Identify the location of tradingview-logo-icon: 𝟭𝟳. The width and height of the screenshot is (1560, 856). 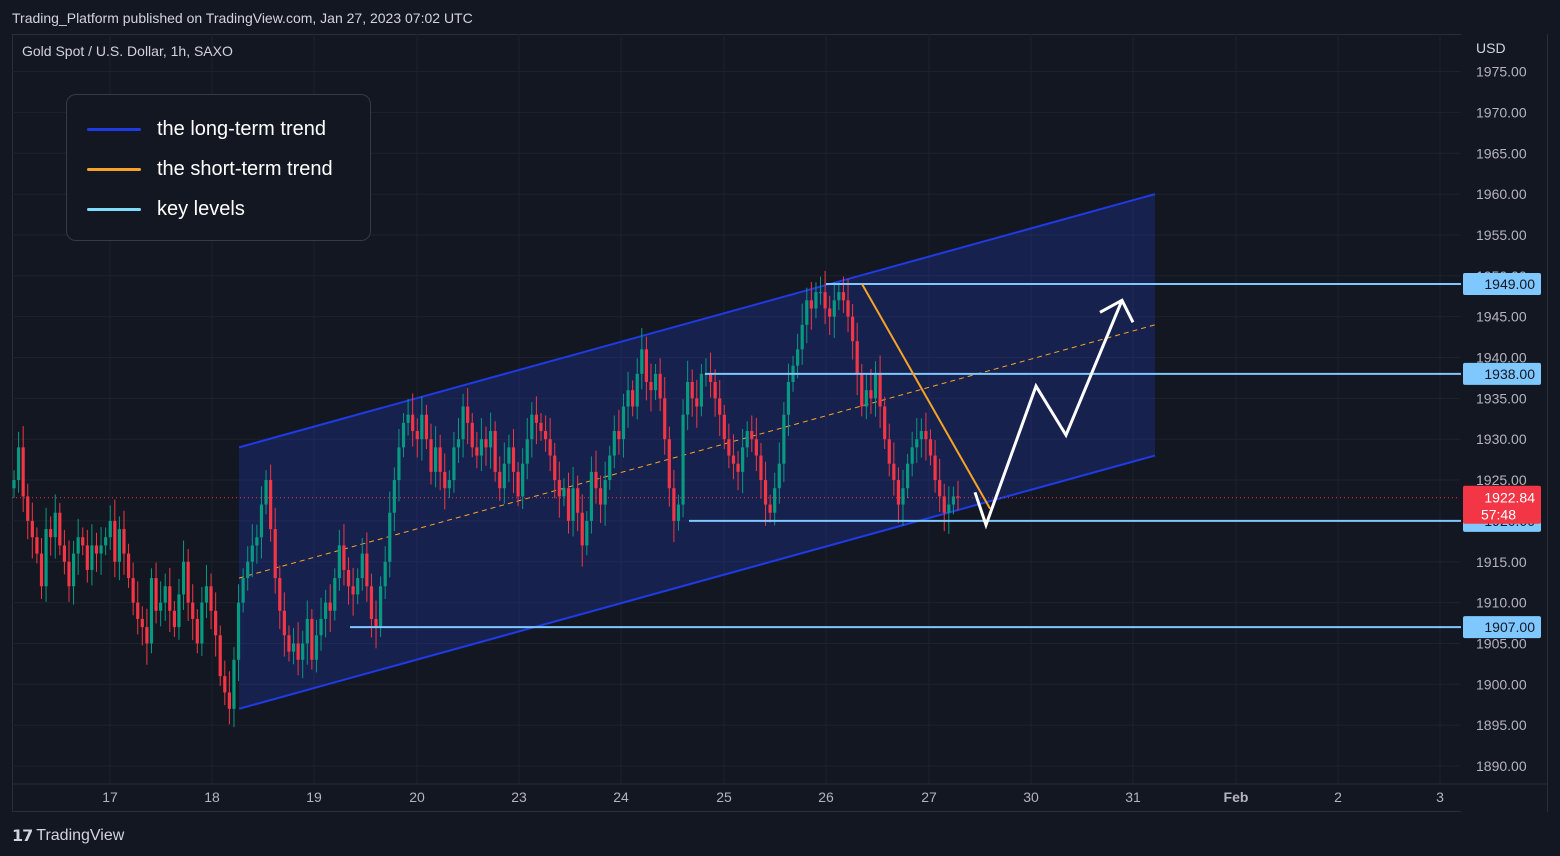
(22, 836).